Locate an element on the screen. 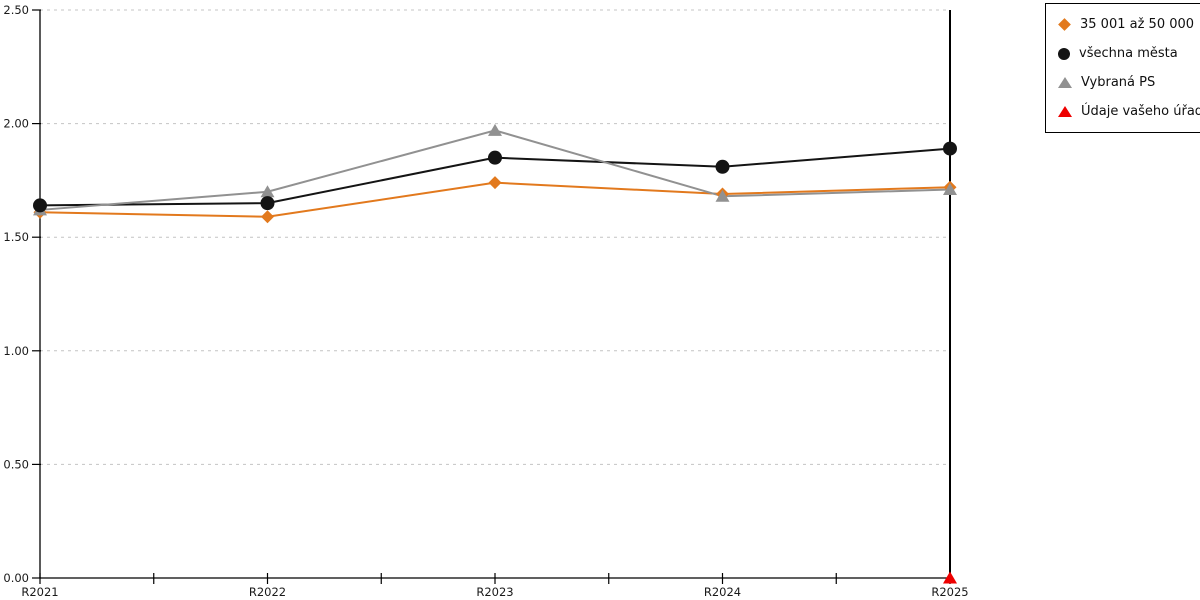 This screenshot has height=600, width=1200. x-axis-label: R2025 is located at coordinates (949, 592).